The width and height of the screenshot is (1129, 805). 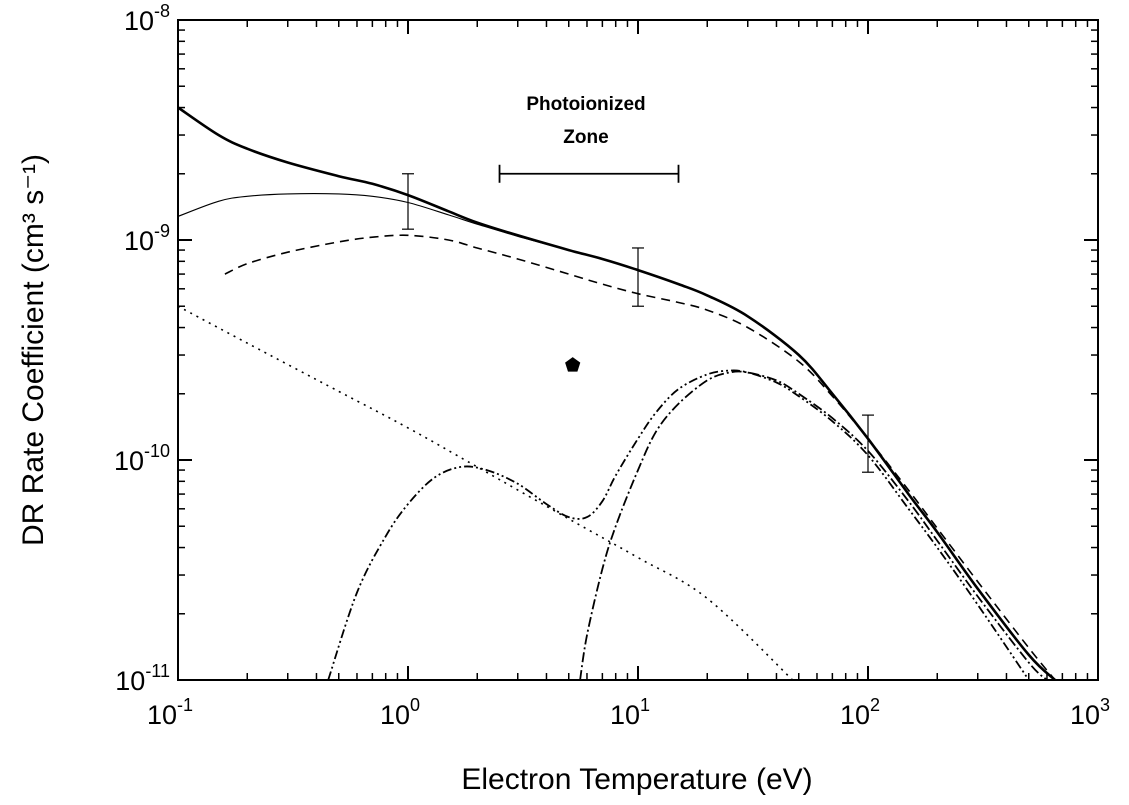 What do you see at coordinates (142, 678) in the screenshot?
I see `y-tick-label: 10⁻¹¹` at bounding box center [142, 678].